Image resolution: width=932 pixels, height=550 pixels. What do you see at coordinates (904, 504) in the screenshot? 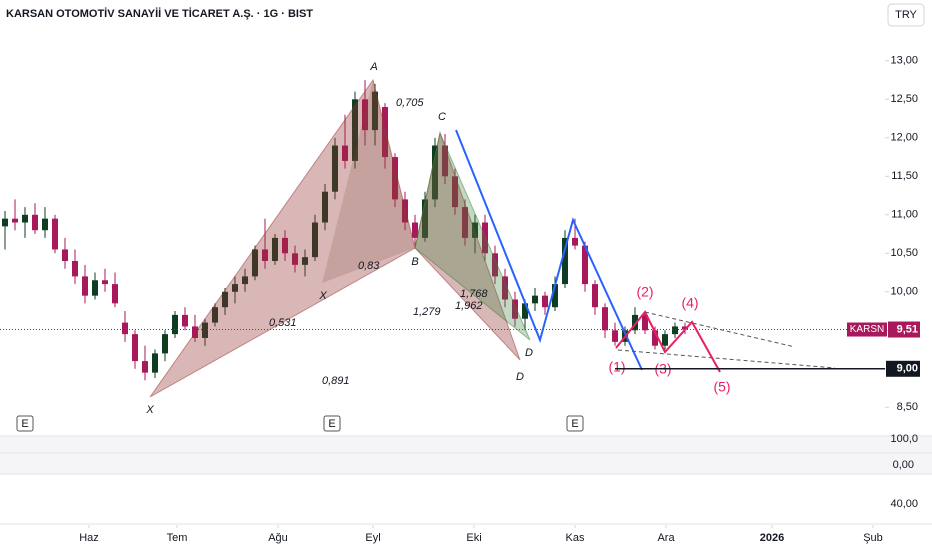
I see `panel-label: 40,00` at bounding box center [904, 504].